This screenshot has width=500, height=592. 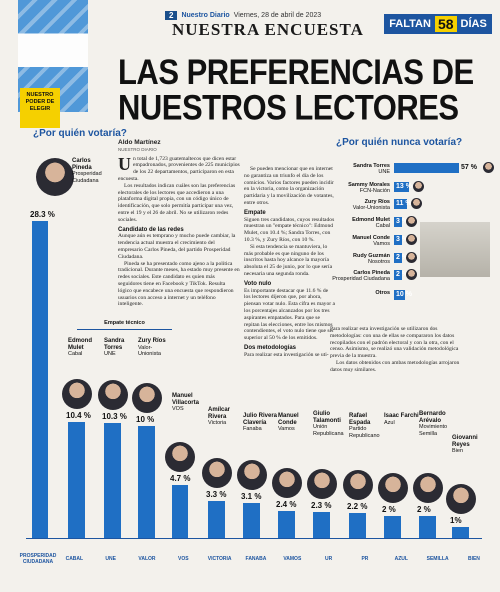 I want to click on subheading-4: Dos metodologías, so click(x=270, y=347).